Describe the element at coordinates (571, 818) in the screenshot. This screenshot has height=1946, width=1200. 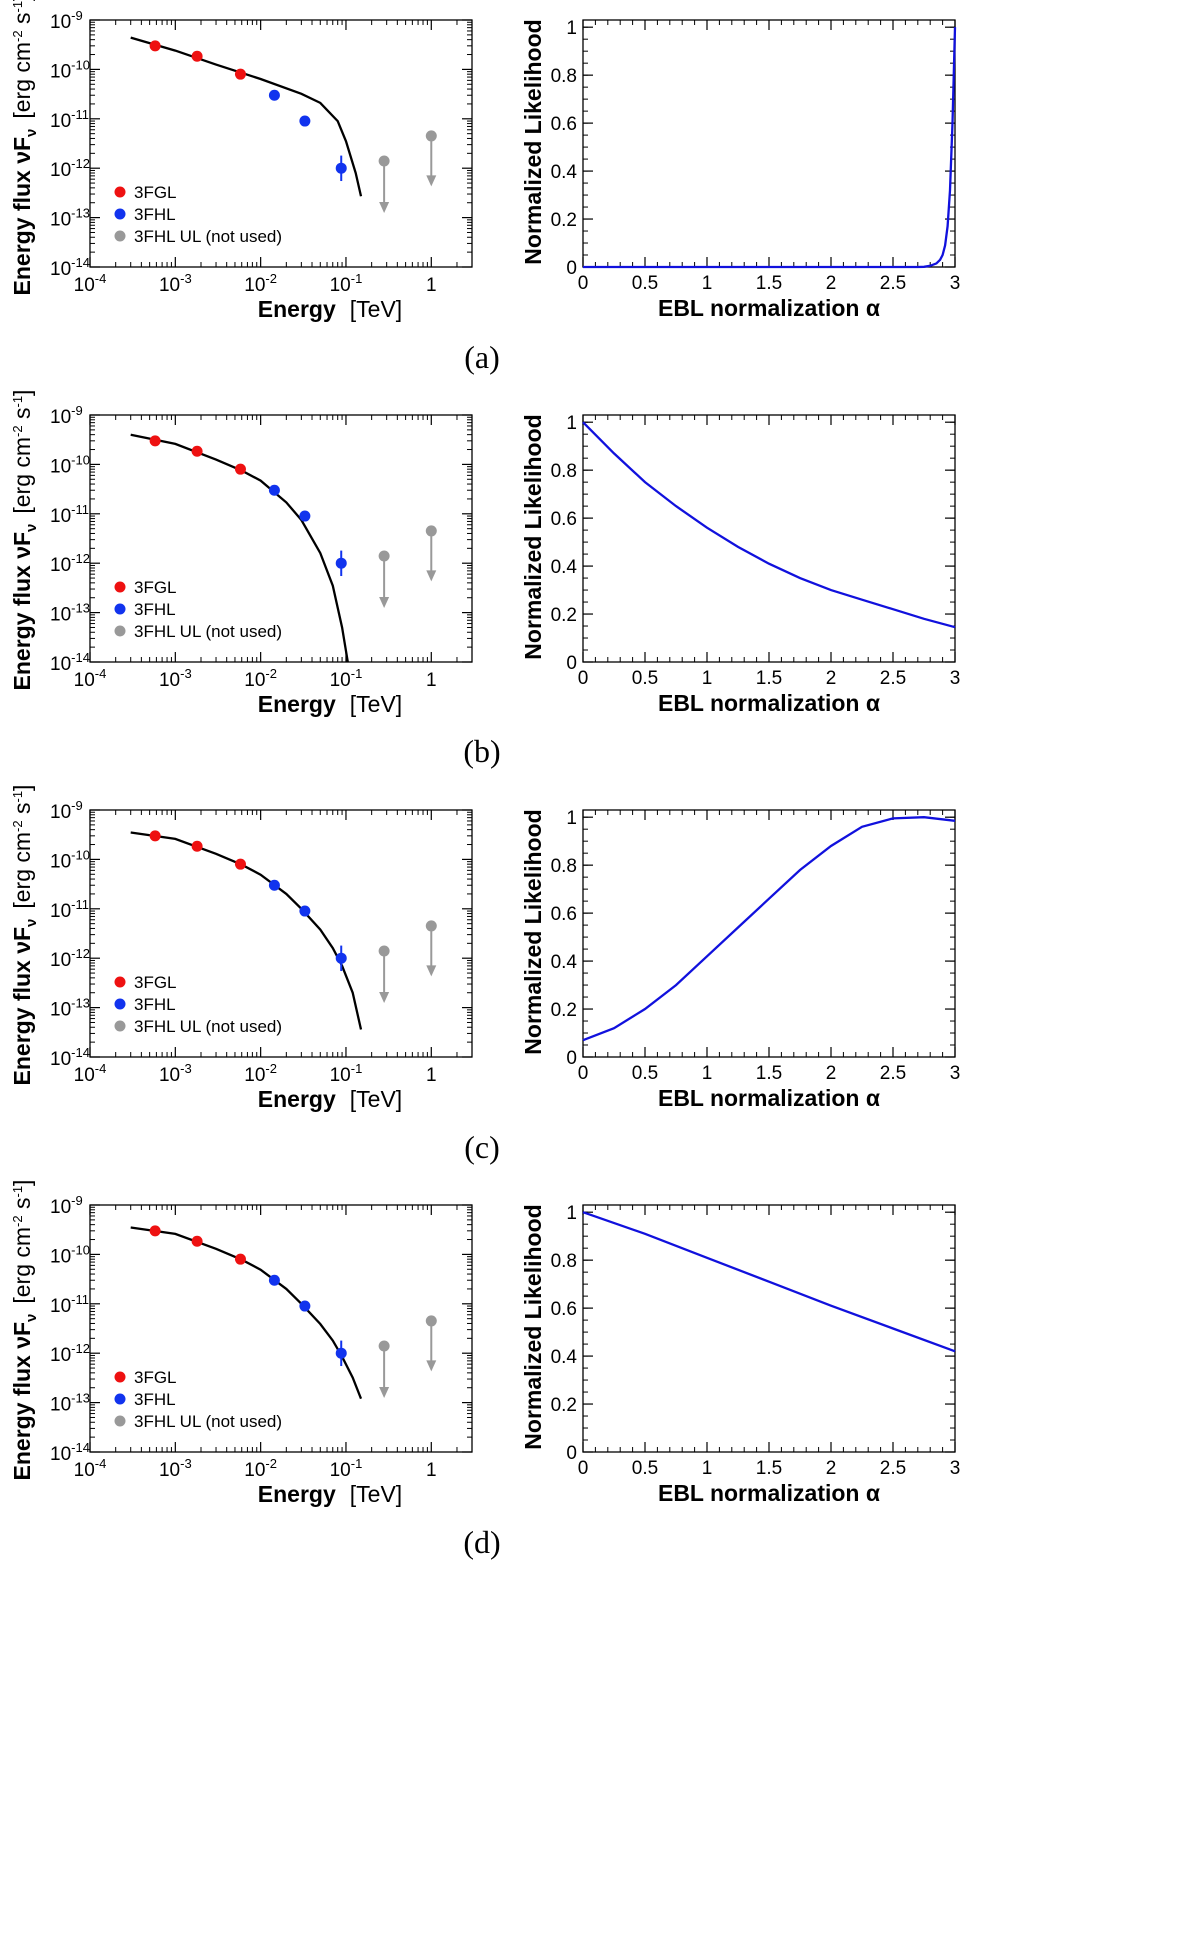
I see `y-tick-label: 1` at that location.